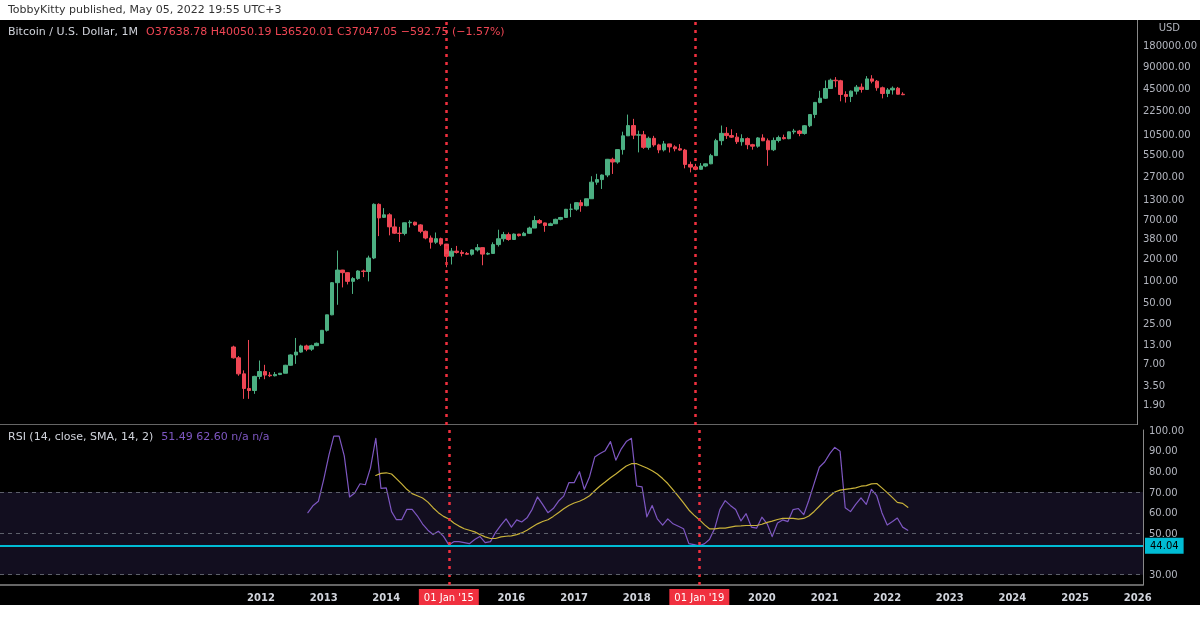 This screenshot has height=625, width=1200. What do you see at coordinates (1160, 259) in the screenshot?
I see `y-tick-label: 200.00` at bounding box center [1160, 259].